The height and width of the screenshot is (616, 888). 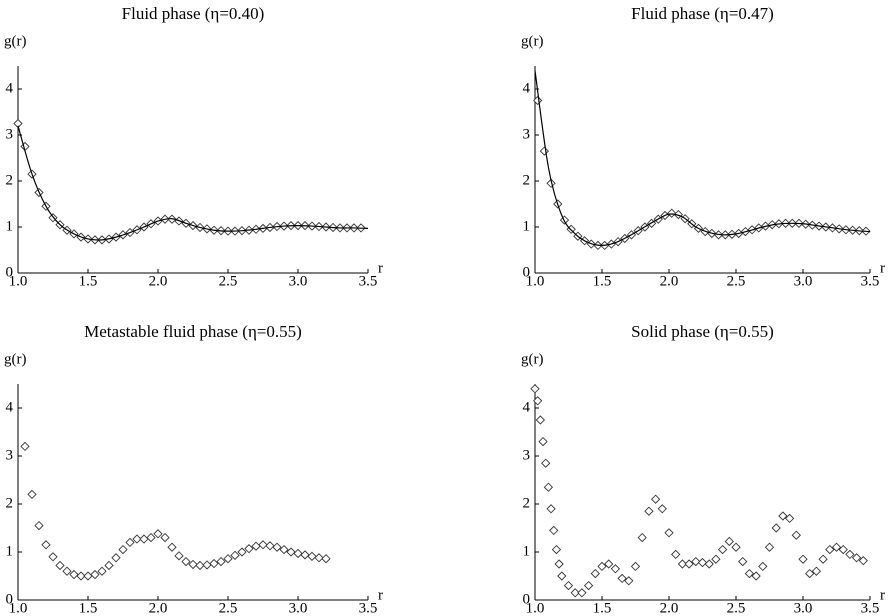 I want to click on panel-title: Fluid phase (η=0.47), so click(x=702, y=13).